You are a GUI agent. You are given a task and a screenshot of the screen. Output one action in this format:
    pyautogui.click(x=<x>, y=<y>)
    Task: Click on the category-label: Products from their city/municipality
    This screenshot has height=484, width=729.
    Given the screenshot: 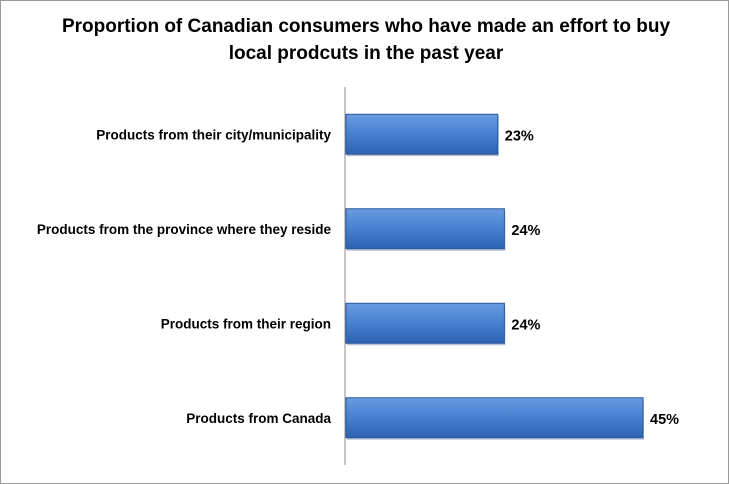 What is the action you would take?
    pyautogui.click(x=213, y=134)
    